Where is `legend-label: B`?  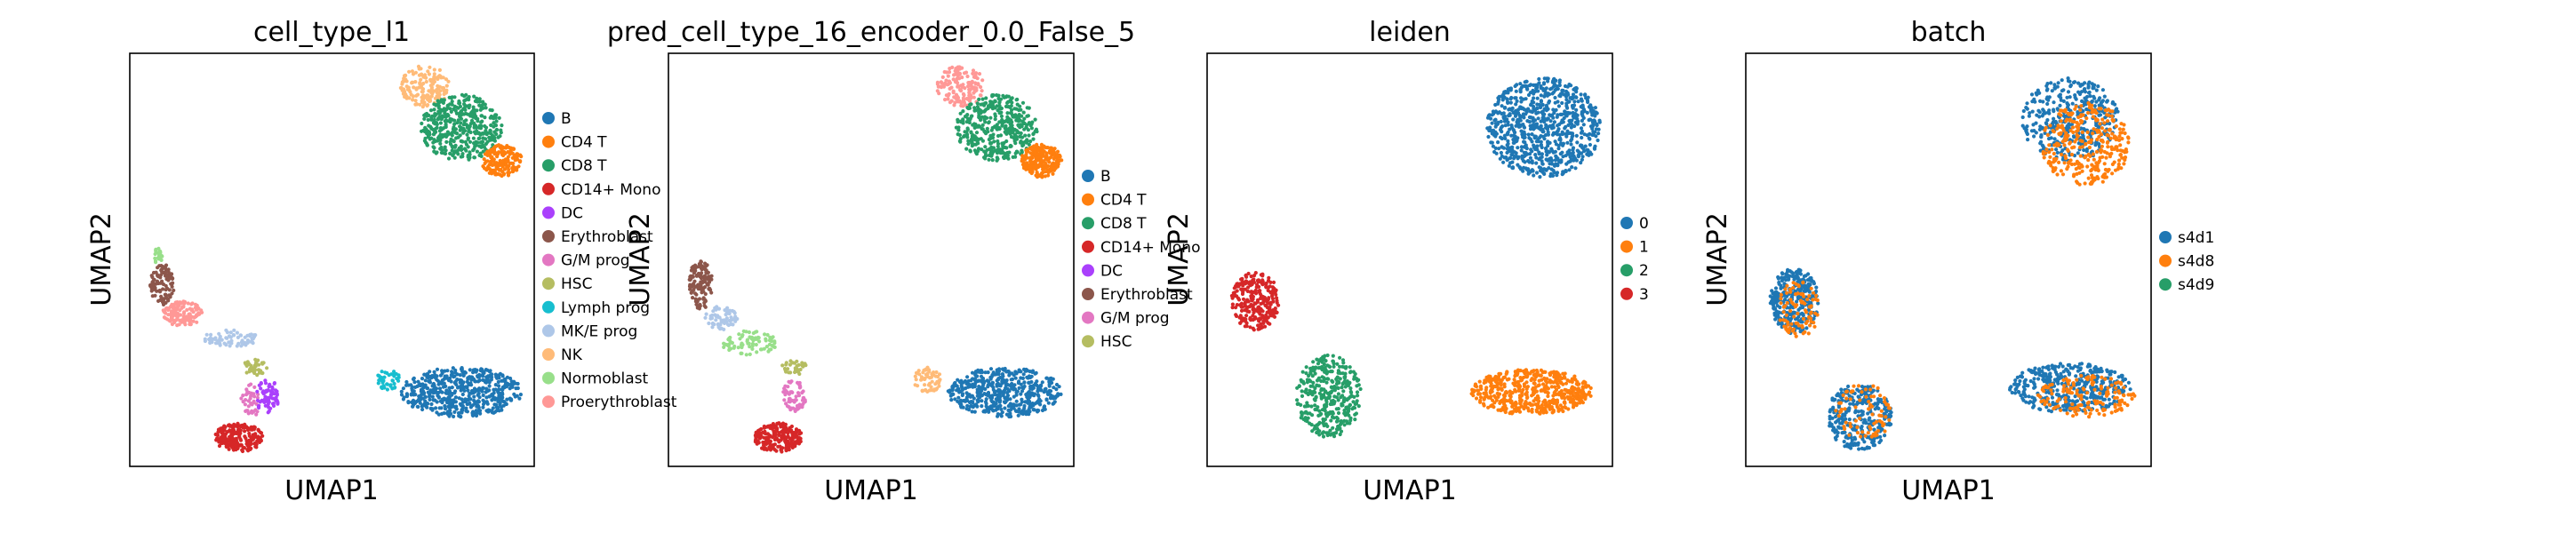 legend-label: B is located at coordinates (566, 119).